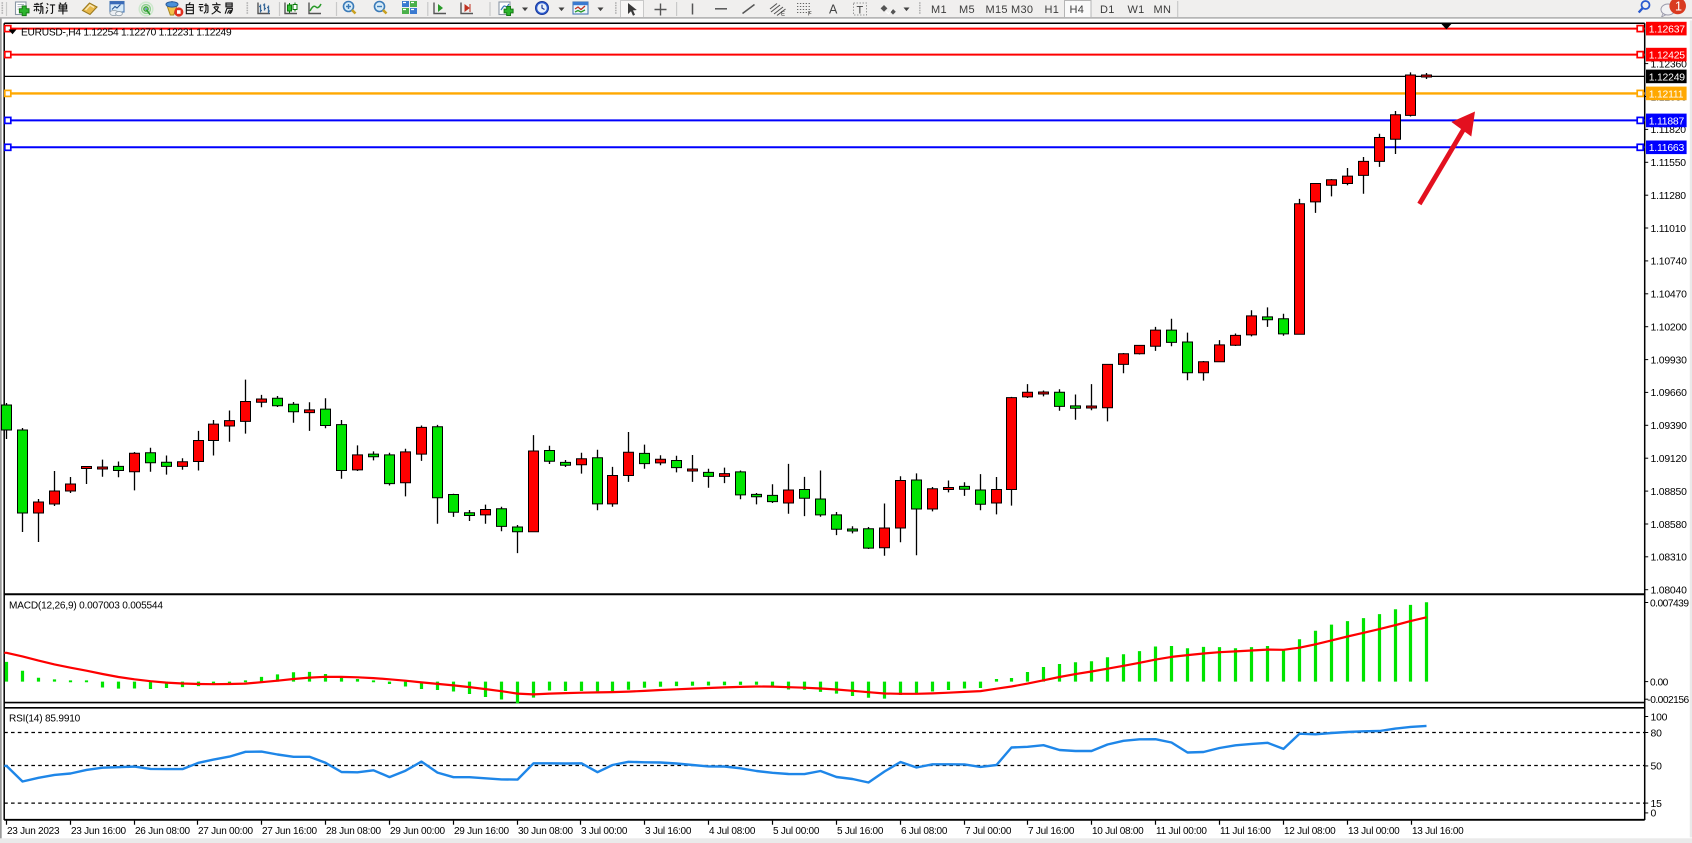 Image resolution: width=1692 pixels, height=843 pixels. What do you see at coordinates (1667, 56) in the screenshot?
I see `svg-text: 1.12425` at bounding box center [1667, 56].